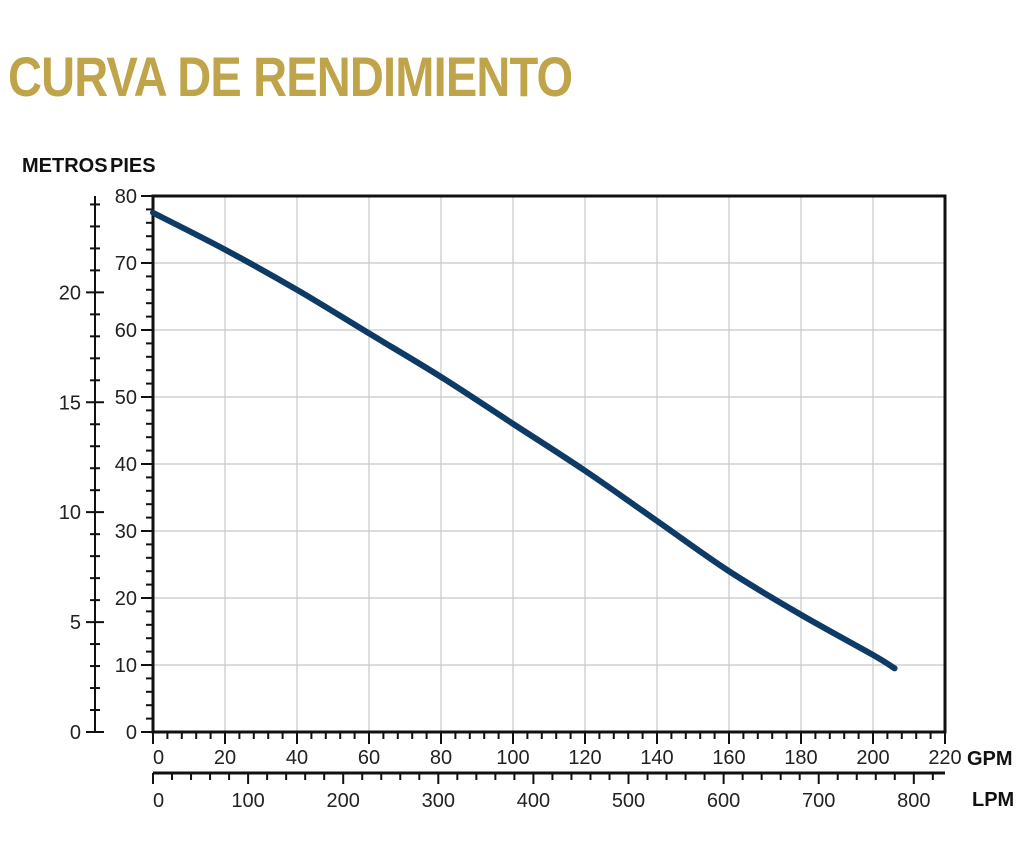 The height and width of the screenshot is (853, 1024). What do you see at coordinates (913, 801) in the screenshot?
I see `lpm-tick-label: 800` at bounding box center [913, 801].